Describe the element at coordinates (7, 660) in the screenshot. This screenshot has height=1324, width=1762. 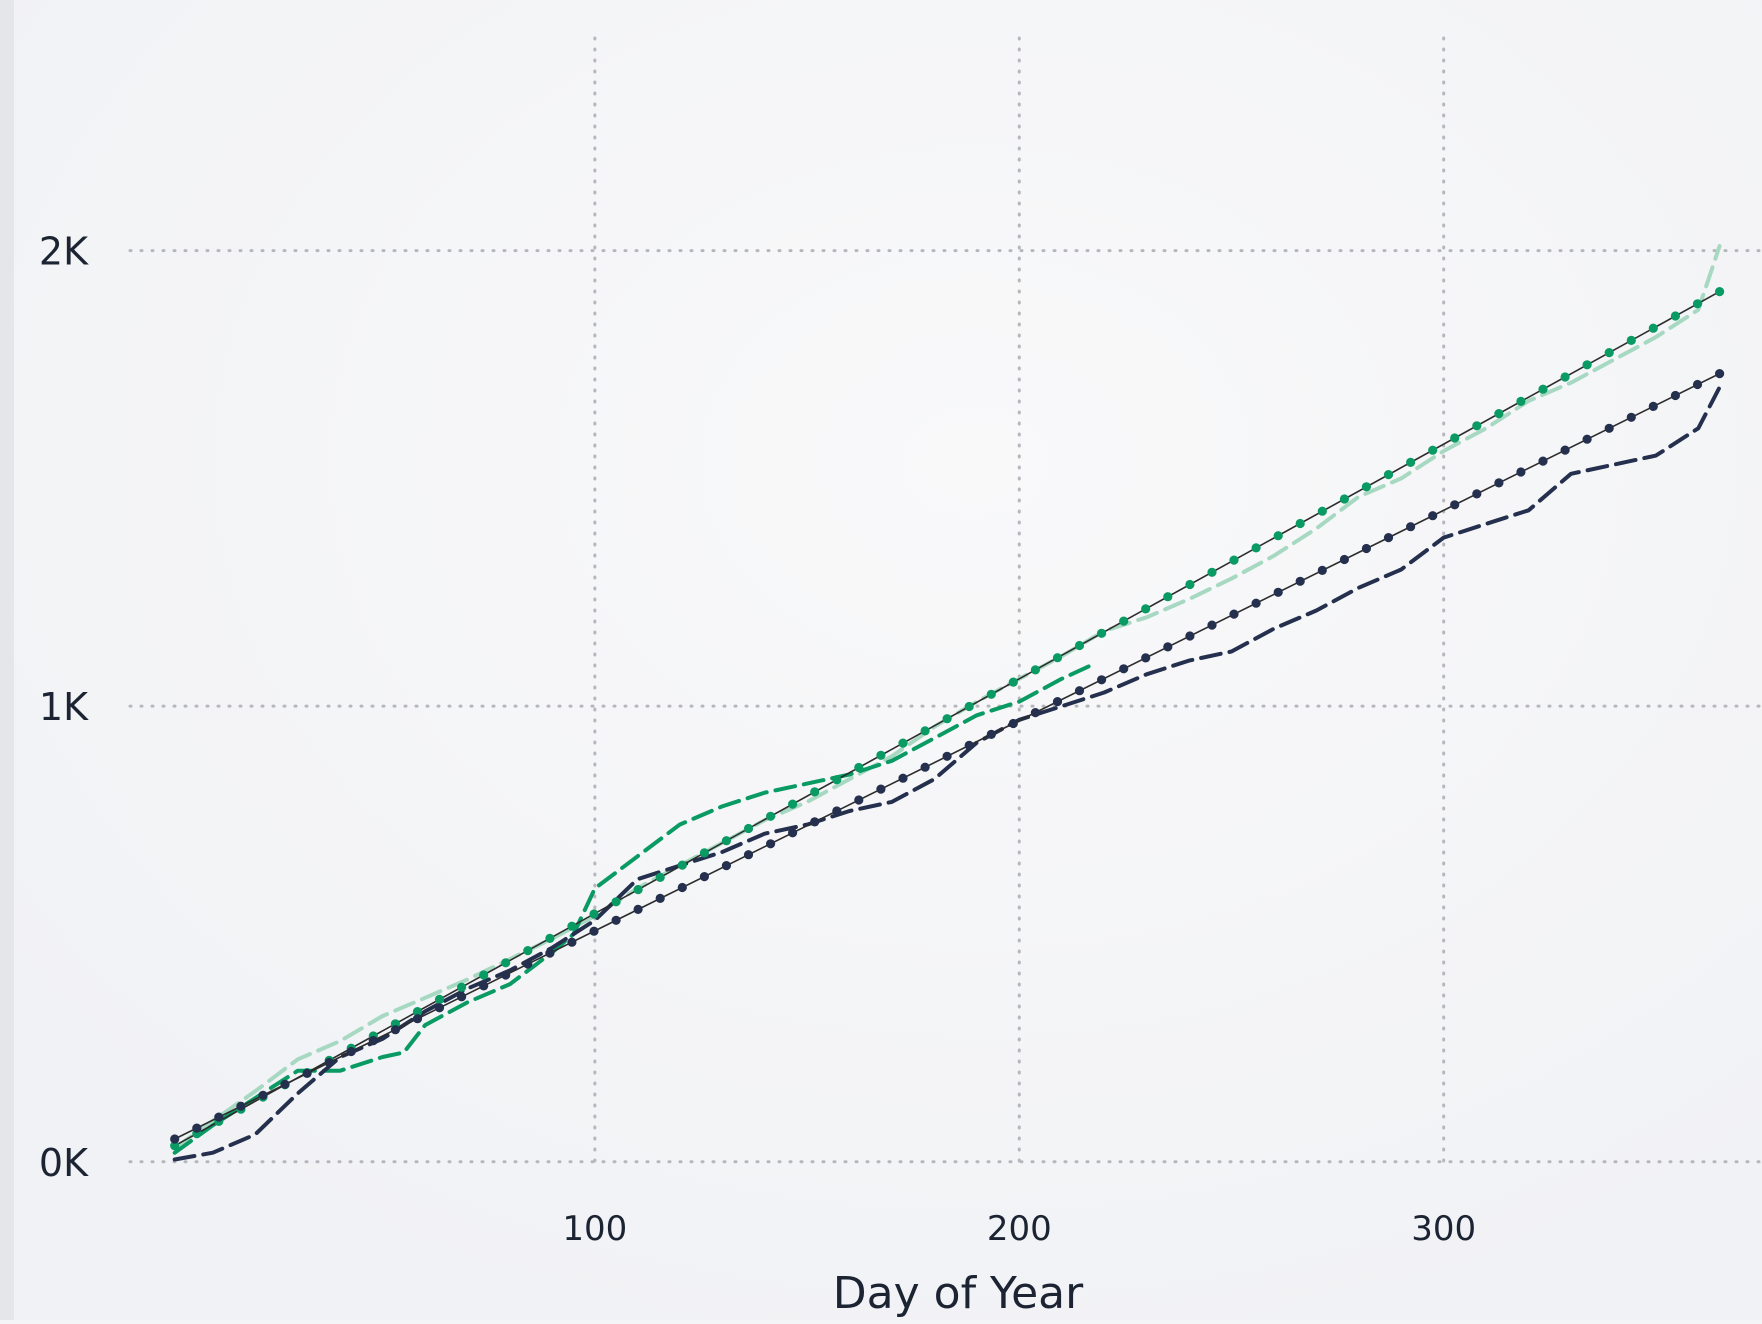
I see `left-edge-strip` at that location.